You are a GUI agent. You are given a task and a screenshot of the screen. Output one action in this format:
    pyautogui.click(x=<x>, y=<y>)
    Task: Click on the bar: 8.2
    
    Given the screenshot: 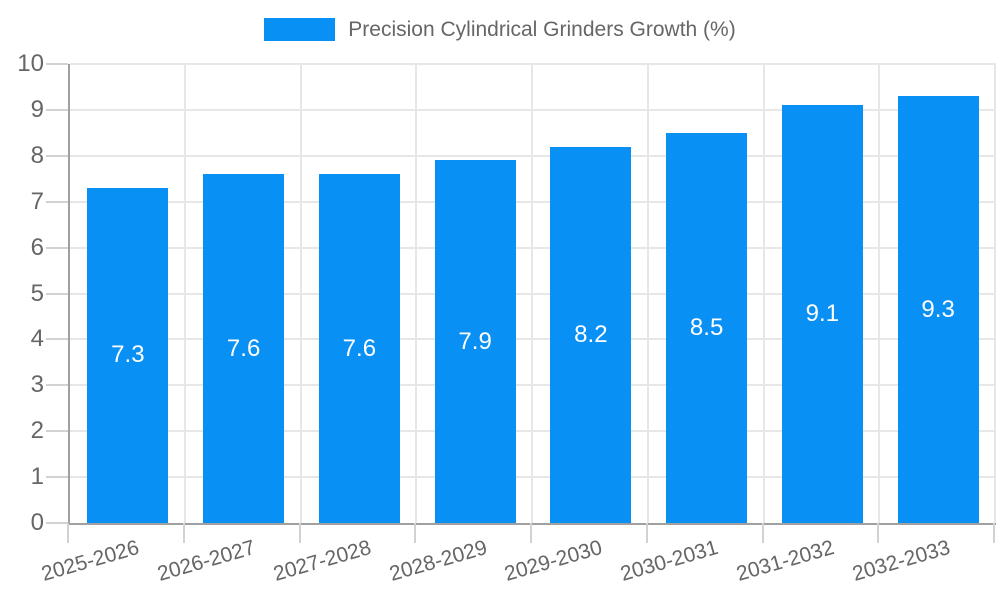 What is the action you would take?
    pyautogui.click(x=591, y=334)
    